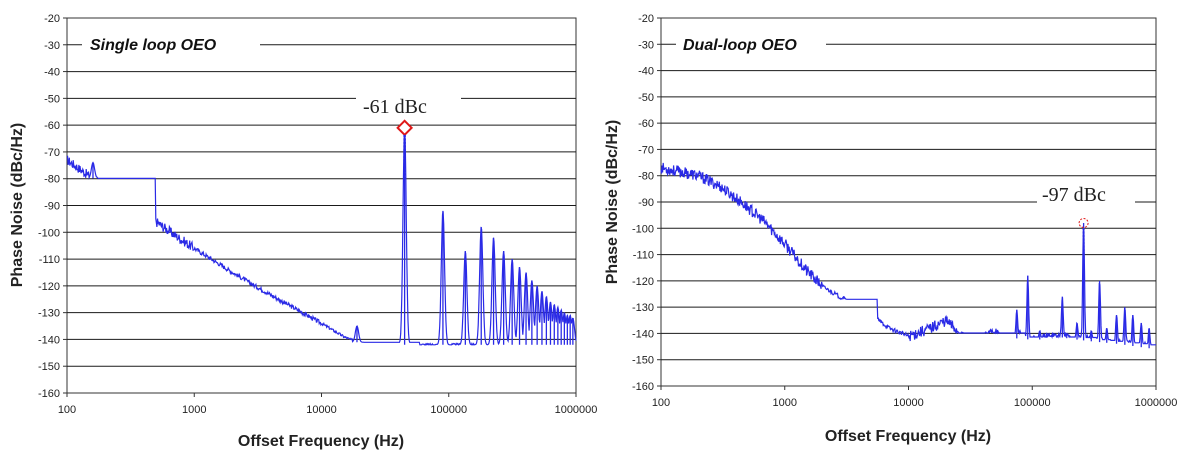 The height and width of the screenshot is (455, 1187). Describe the element at coordinates (153, 45) in the screenshot. I see `chart-title: Single loop OEO` at that location.